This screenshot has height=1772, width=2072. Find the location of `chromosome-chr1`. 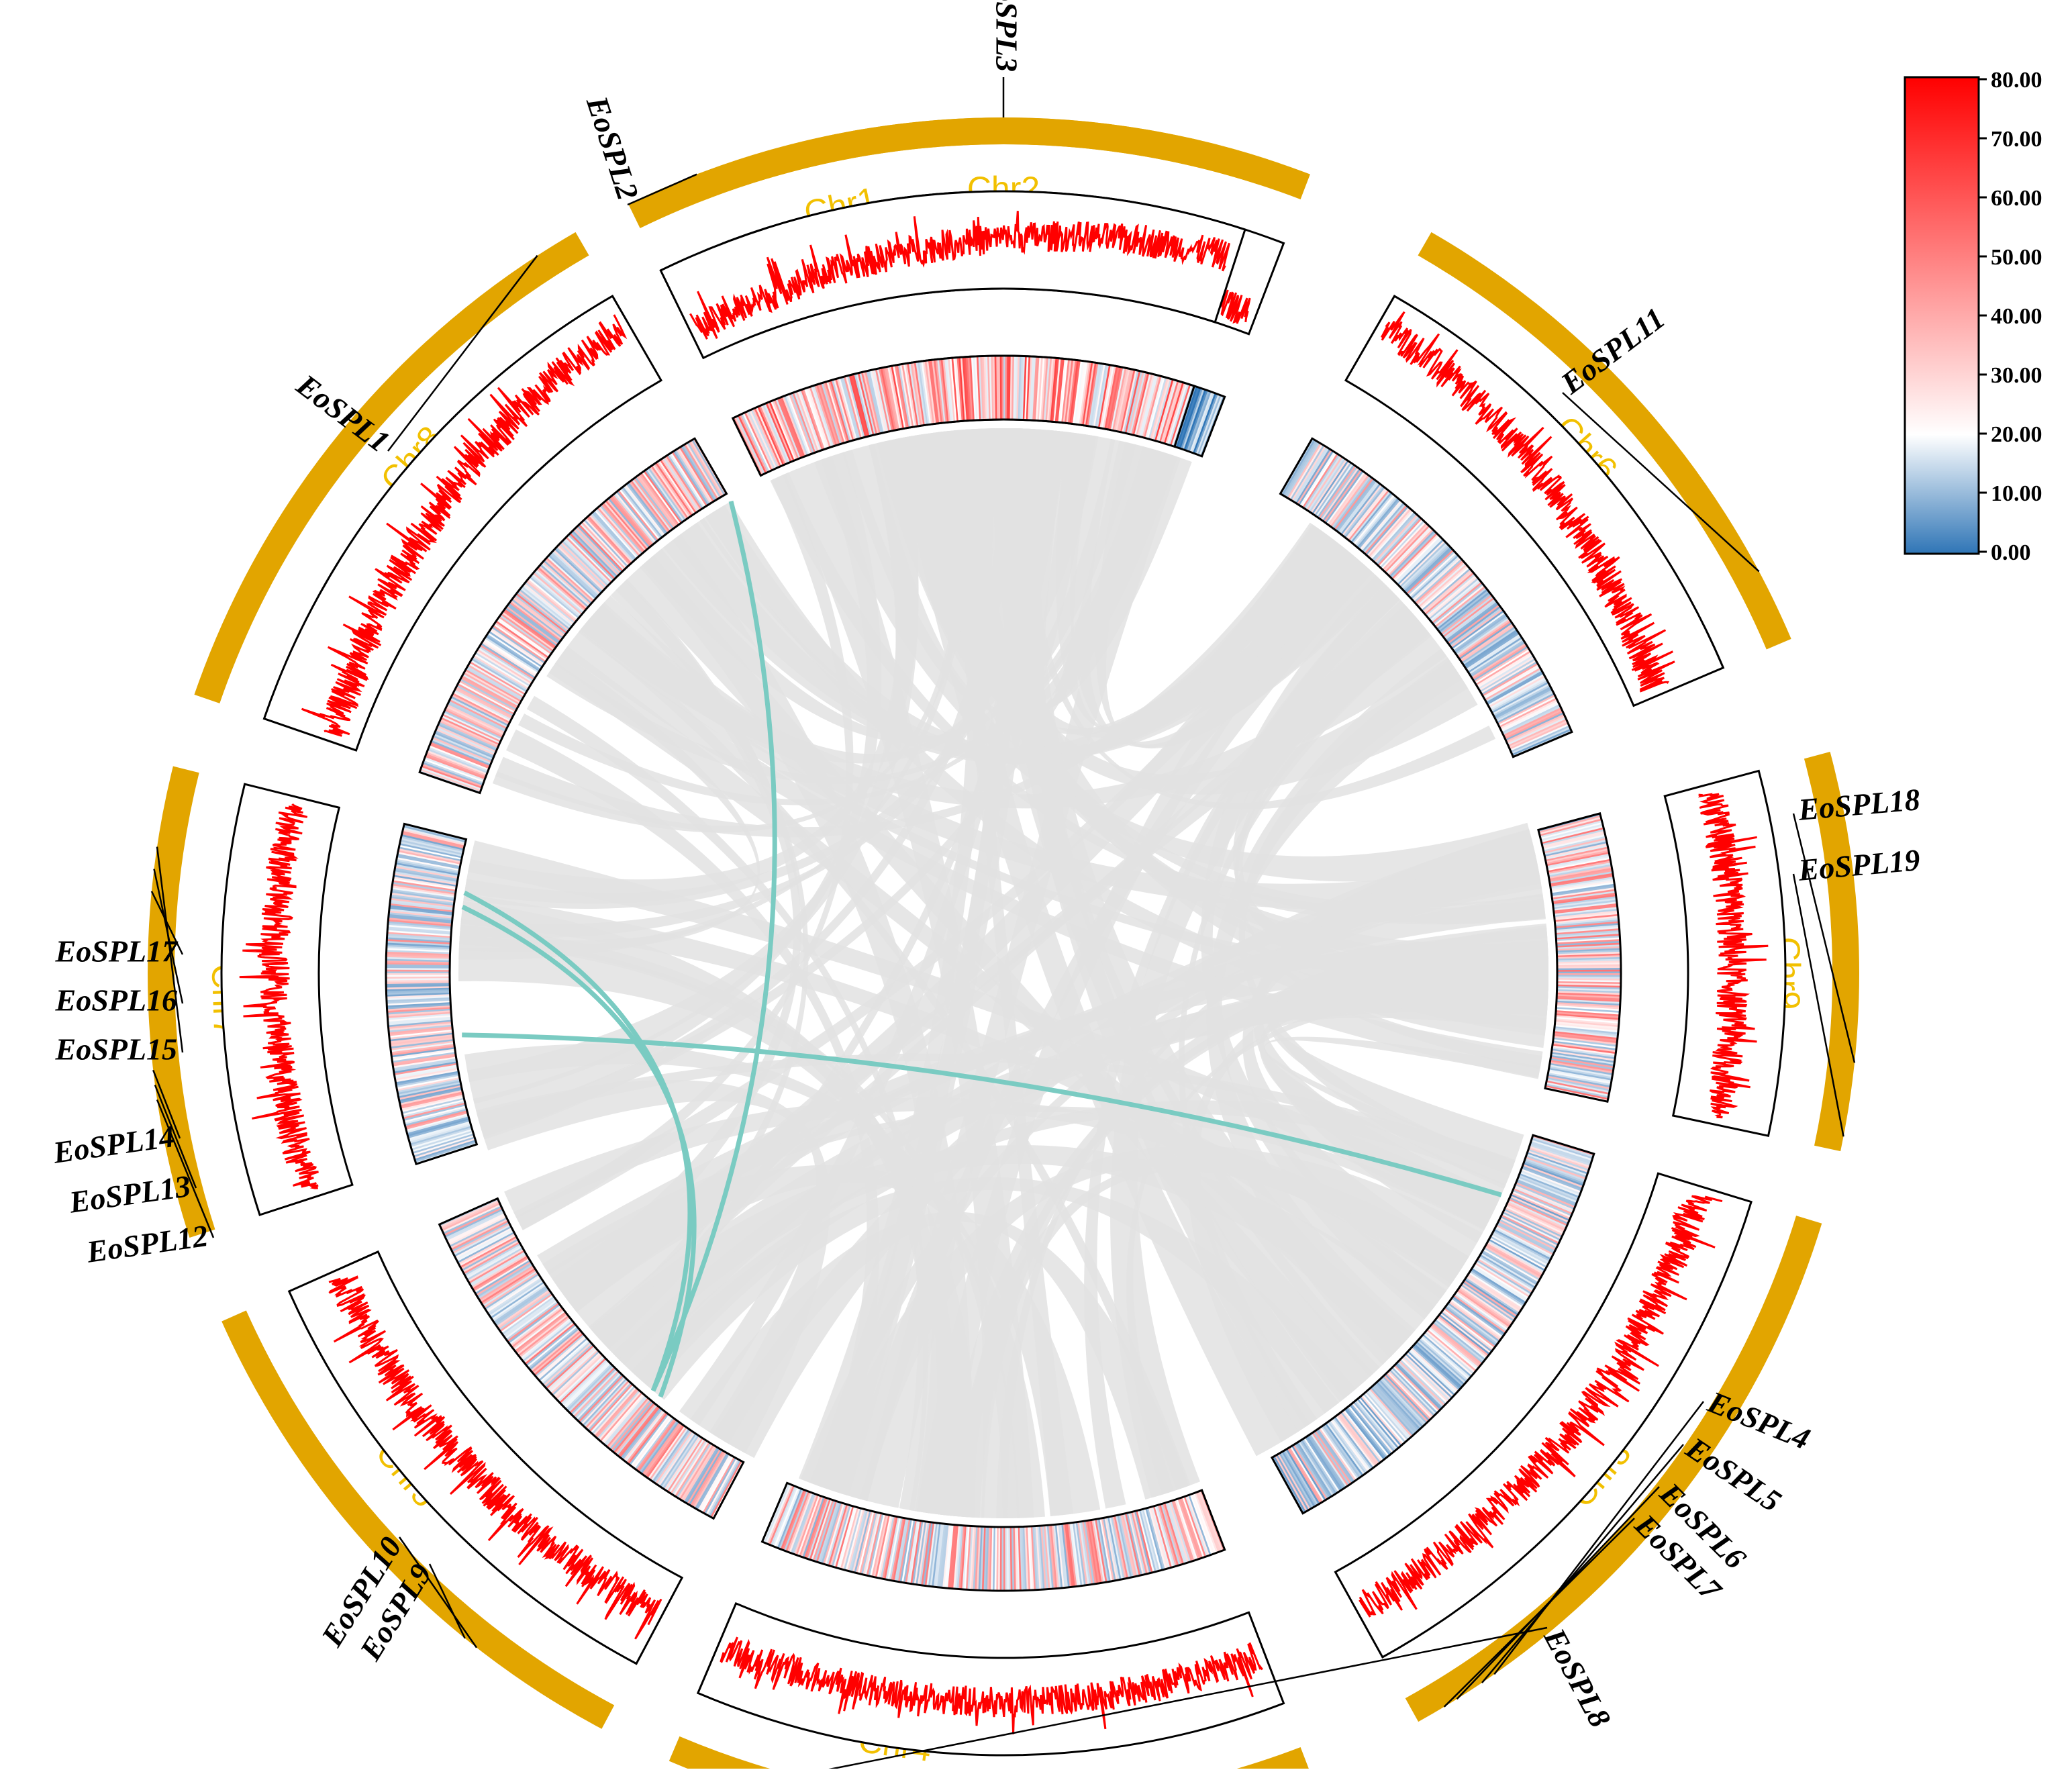

chromosome-chr1 is located at coordinates (948, 172).